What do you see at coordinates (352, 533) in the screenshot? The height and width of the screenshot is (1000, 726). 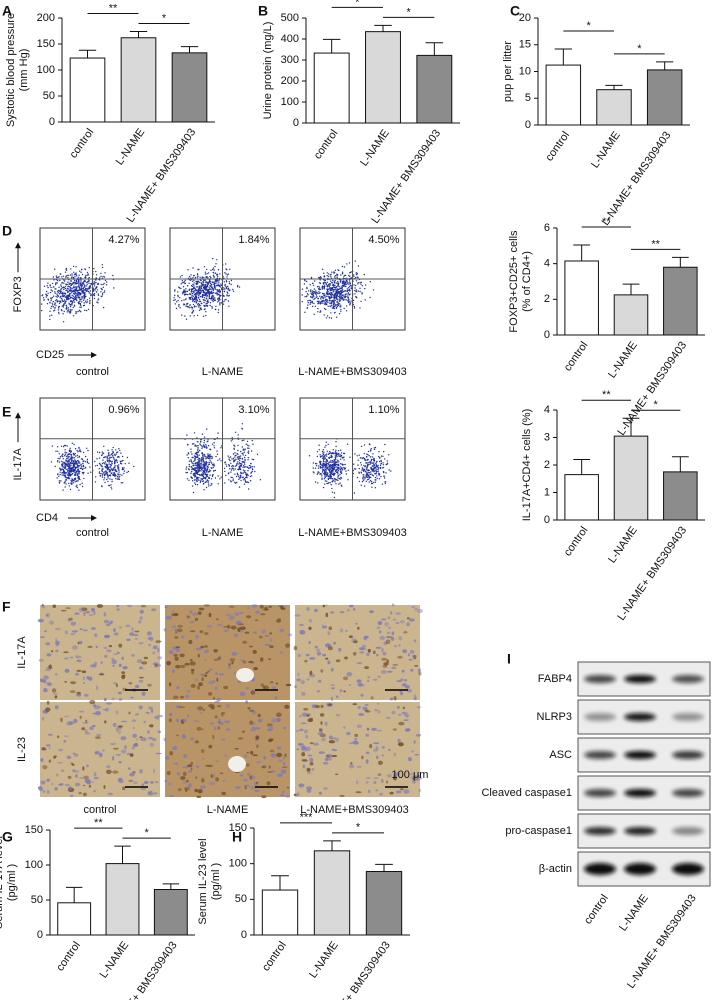 I see `flow-caption: L-NAME+BMS309403` at bounding box center [352, 533].